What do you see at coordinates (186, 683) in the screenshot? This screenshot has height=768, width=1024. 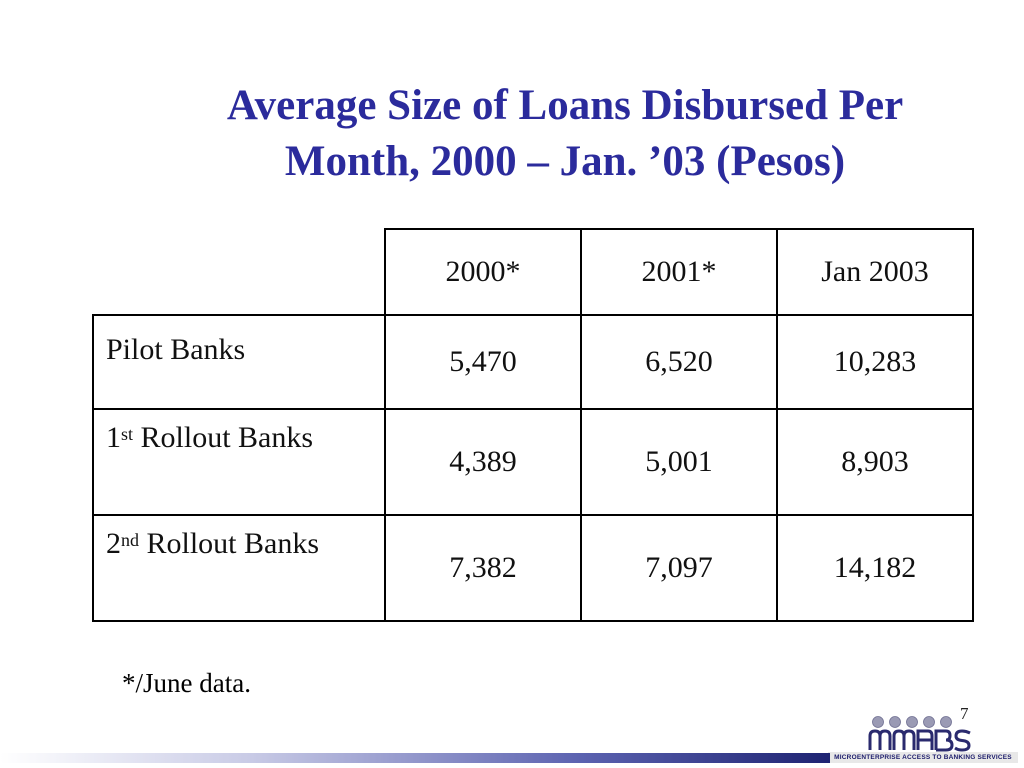 I see `footnote: */June data.` at bounding box center [186, 683].